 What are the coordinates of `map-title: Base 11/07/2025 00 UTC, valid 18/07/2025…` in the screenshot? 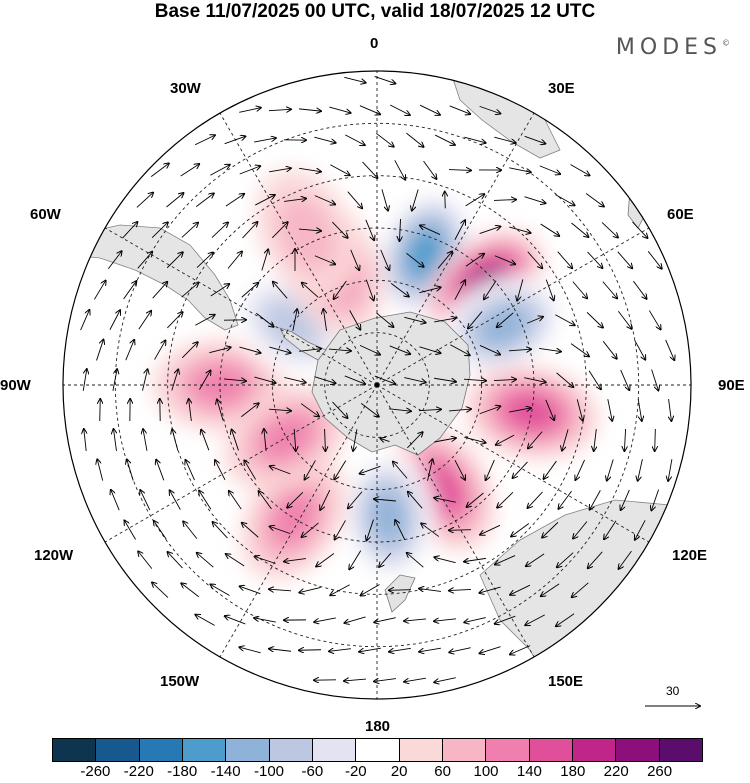 It's located at (375, 11).